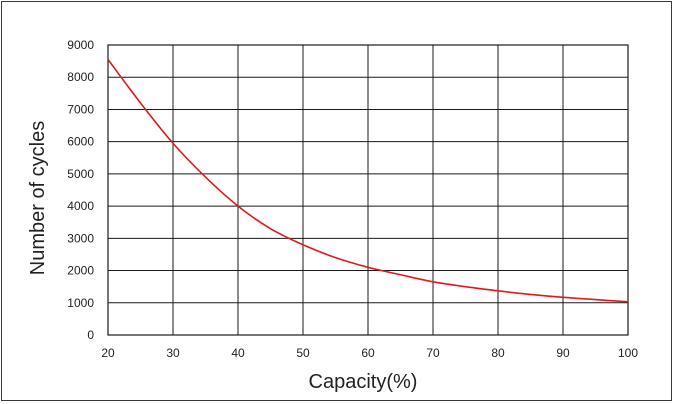  I want to click on y-tick-label: 3000, so click(80, 238).